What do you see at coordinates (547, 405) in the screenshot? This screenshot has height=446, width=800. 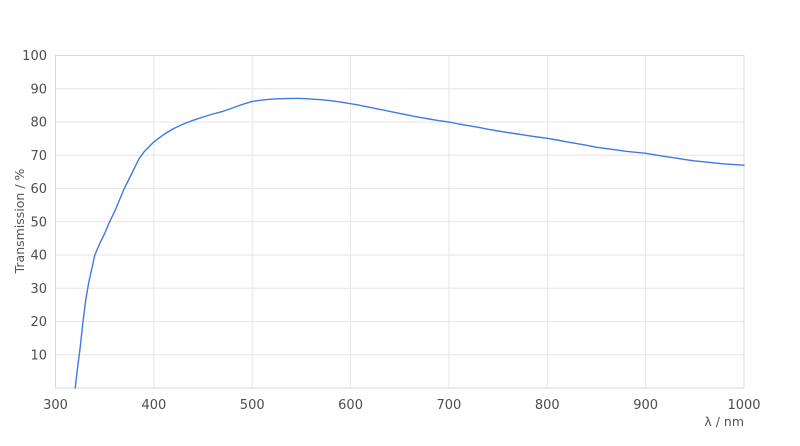 I see `x-tick-label: 800` at bounding box center [547, 405].